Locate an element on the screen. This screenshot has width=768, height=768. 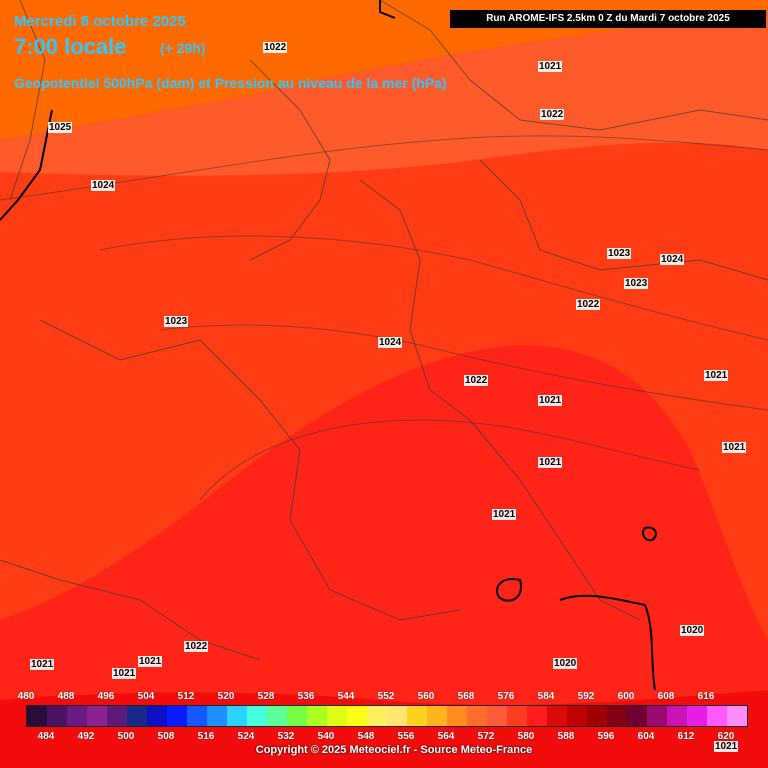
legend-tick-label: 576 is located at coordinates (506, 696).